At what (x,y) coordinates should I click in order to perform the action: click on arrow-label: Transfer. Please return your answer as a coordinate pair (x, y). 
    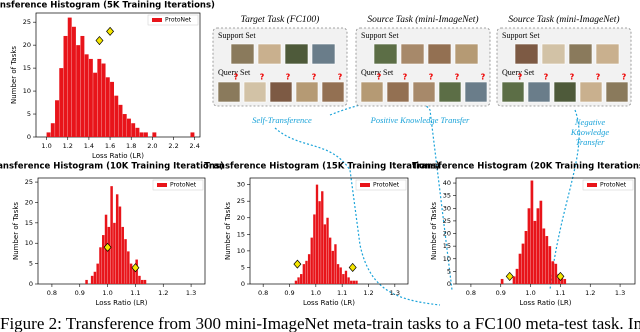
    Looking at the image, I should click on (591, 142).